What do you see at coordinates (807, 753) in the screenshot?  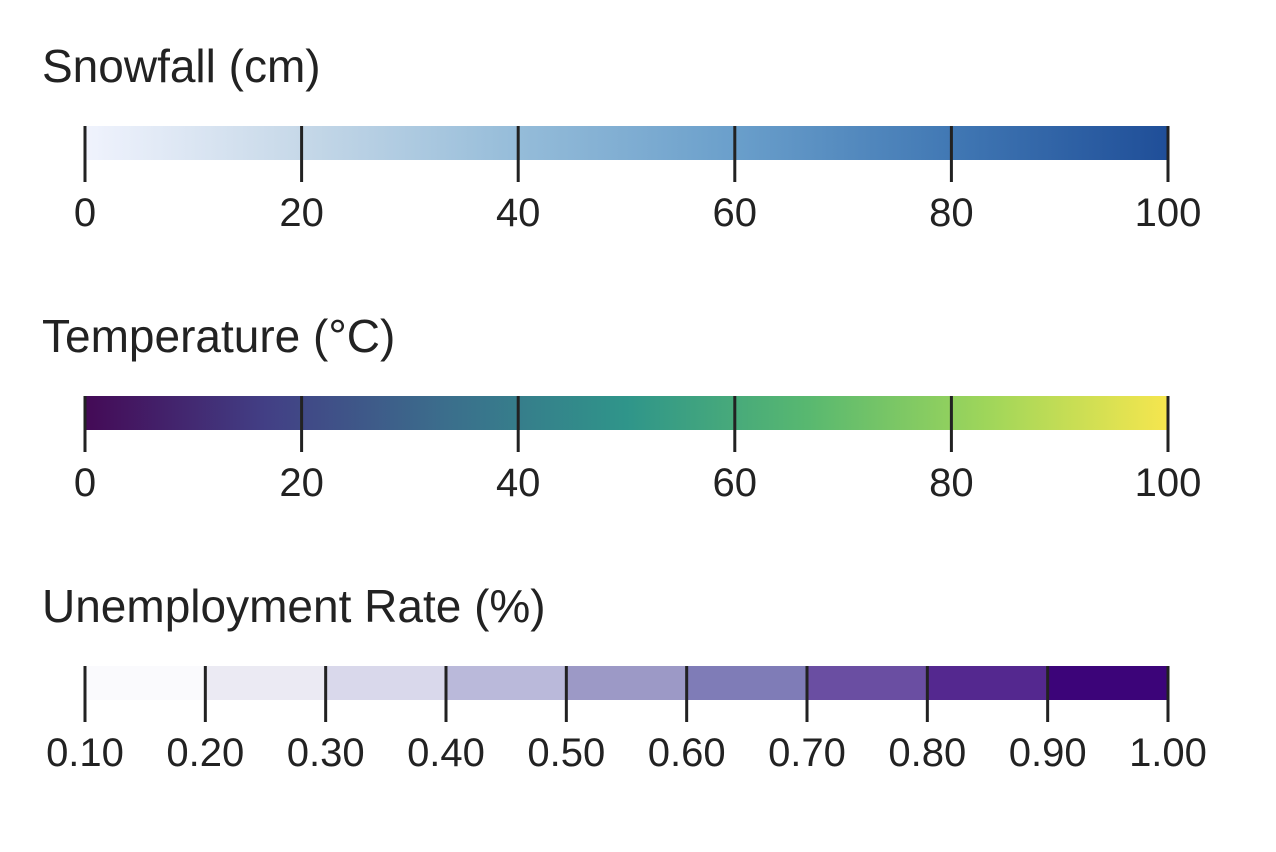 I see `colorbar-tick-label: 0.70` at bounding box center [807, 753].